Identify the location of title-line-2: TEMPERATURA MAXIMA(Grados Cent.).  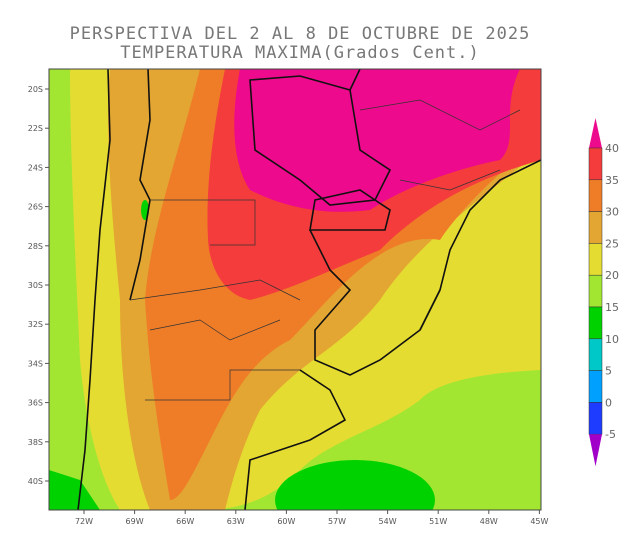
(300, 53).